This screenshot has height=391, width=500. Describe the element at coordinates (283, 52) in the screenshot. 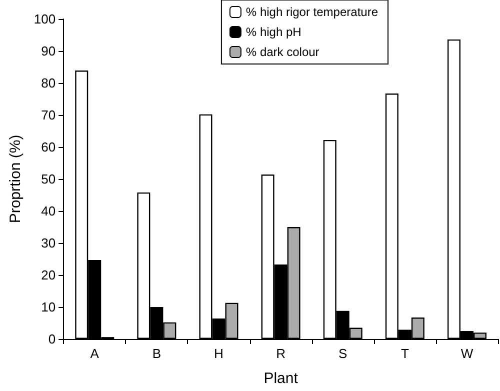

I see `legend-label: % dark colour` at that location.